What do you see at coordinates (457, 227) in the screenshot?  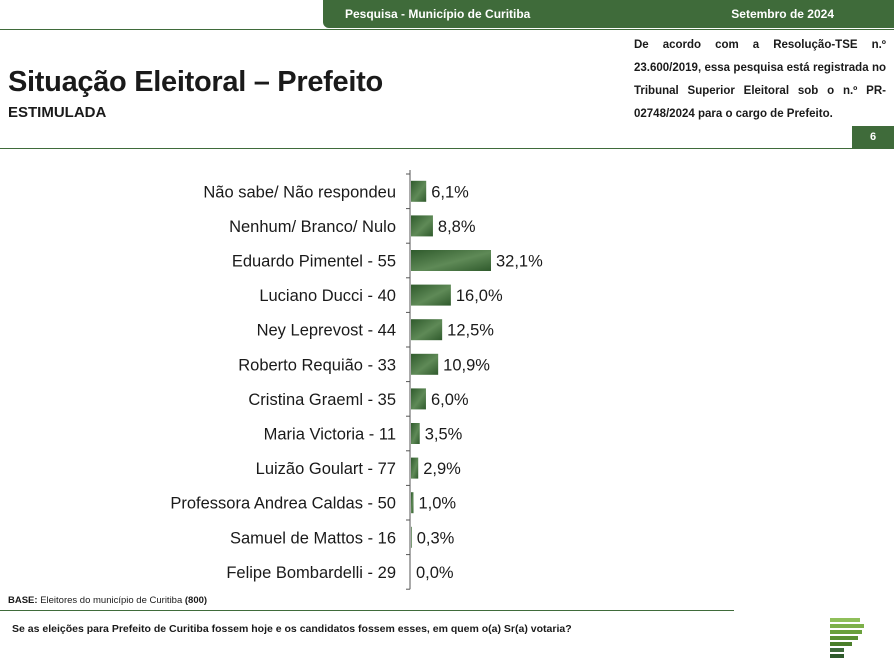 I see `data-label: 8,8%` at bounding box center [457, 227].